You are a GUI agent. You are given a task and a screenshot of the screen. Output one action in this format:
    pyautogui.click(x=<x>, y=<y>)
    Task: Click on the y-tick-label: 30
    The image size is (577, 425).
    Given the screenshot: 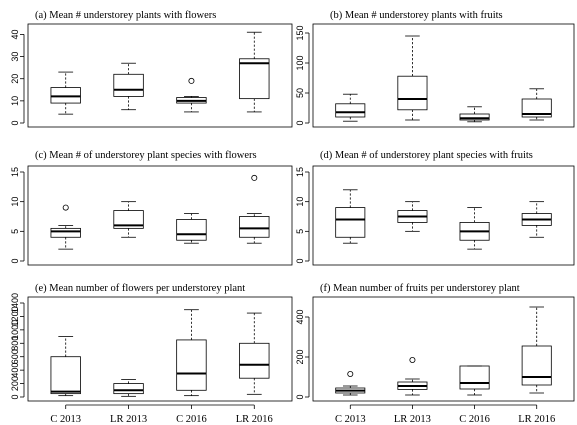 What is the action you would take?
    pyautogui.click(x=15, y=57)
    